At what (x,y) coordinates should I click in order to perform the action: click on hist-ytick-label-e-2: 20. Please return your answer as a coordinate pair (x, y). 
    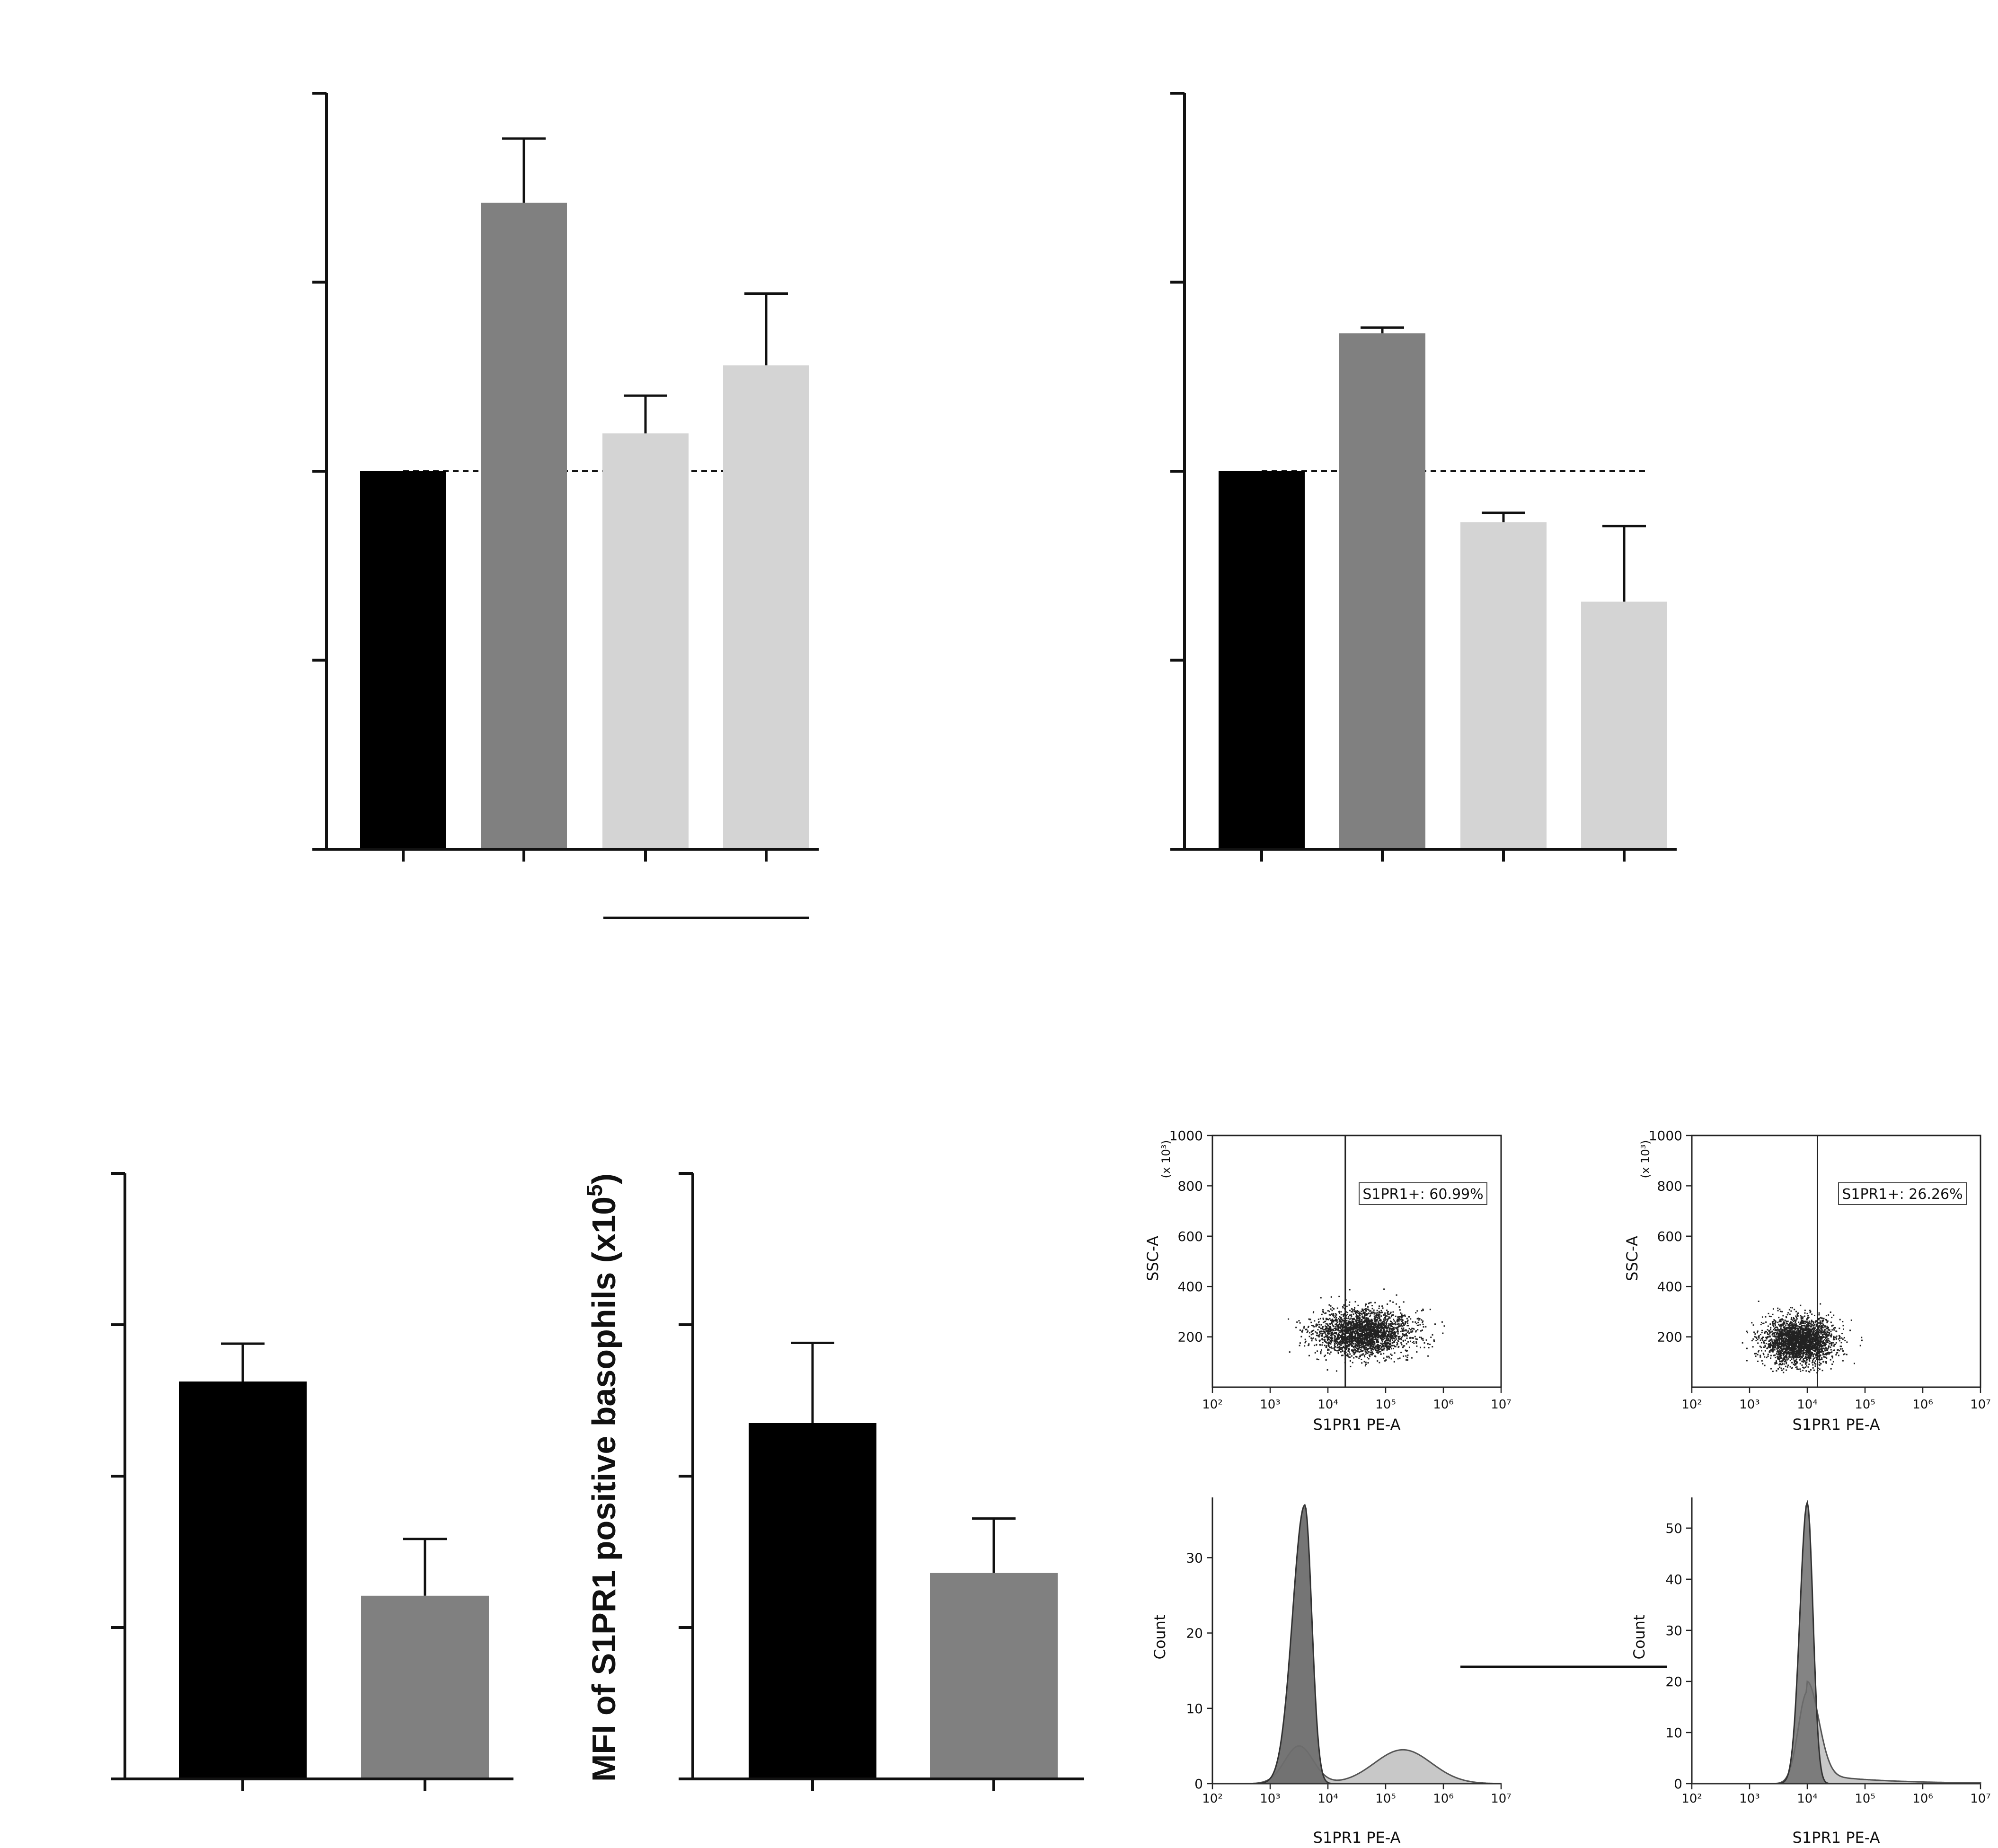
    Looking at the image, I should click on (1194, 1633).